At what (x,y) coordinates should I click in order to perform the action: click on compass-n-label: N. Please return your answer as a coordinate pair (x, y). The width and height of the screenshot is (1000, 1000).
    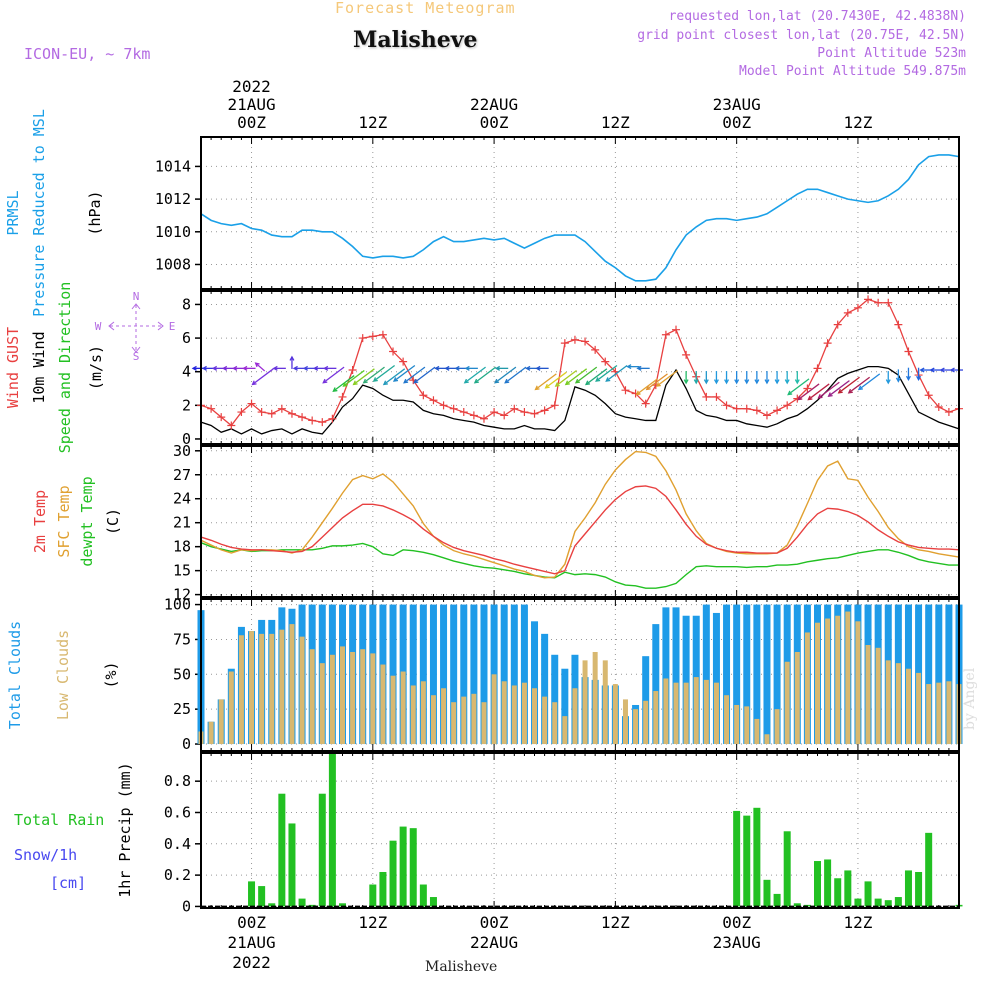
    Looking at the image, I should click on (136, 296).